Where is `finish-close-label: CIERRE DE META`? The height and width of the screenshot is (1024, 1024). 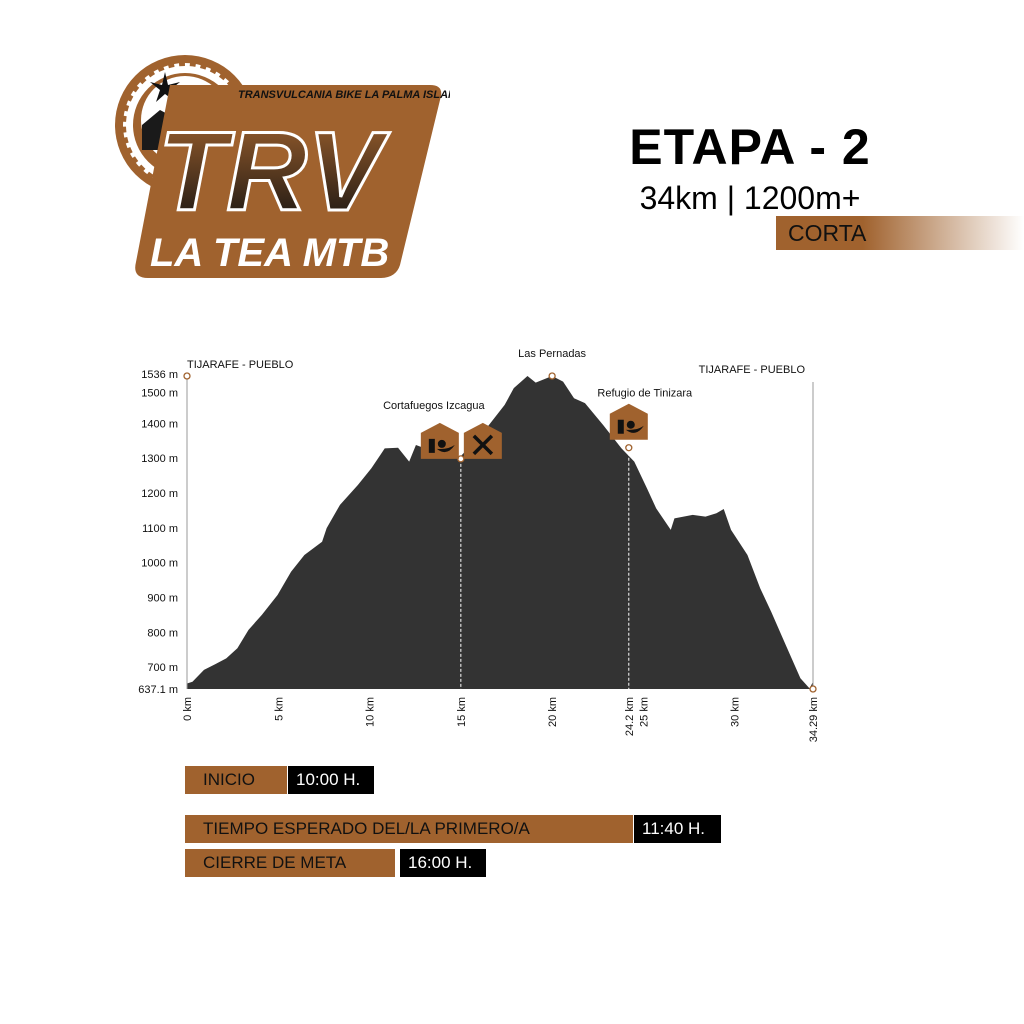 finish-close-label: CIERRE DE META is located at coordinates (290, 863).